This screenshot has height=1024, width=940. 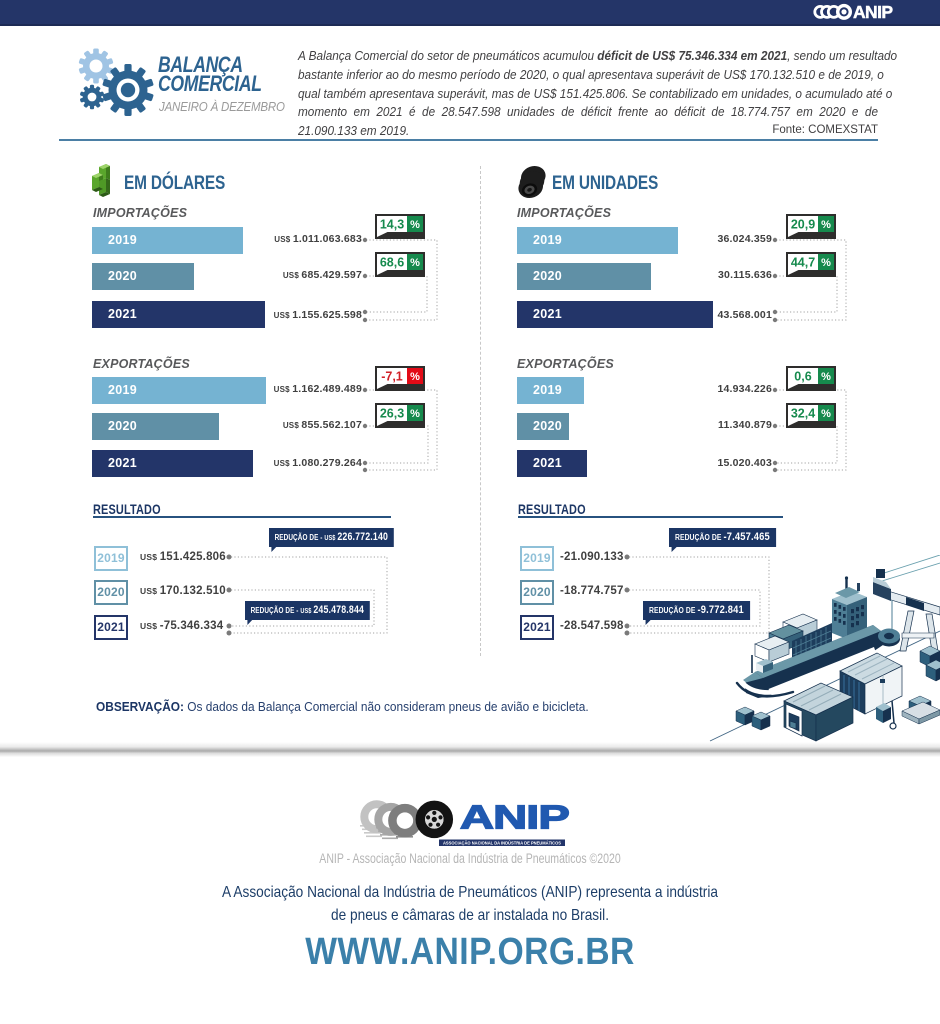 What do you see at coordinates (392, 263) in the screenshot?
I see `svg-text: 68,6` at bounding box center [392, 263].